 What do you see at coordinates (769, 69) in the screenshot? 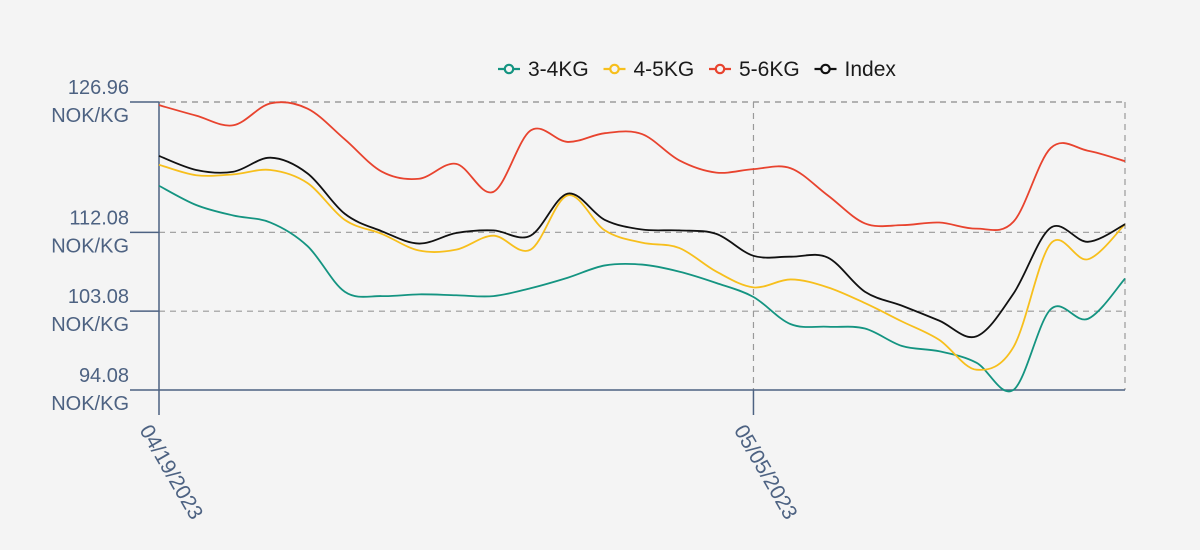
I see `legend-label-5-6kg: 5-6KG` at bounding box center [769, 69].